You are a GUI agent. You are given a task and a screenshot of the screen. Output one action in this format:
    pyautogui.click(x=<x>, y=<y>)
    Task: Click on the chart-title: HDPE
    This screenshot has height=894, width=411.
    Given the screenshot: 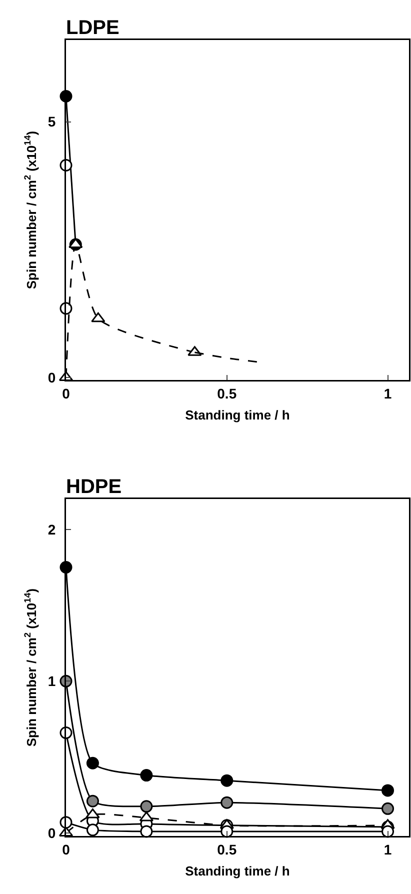 What is the action you would take?
    pyautogui.click(x=94, y=487)
    